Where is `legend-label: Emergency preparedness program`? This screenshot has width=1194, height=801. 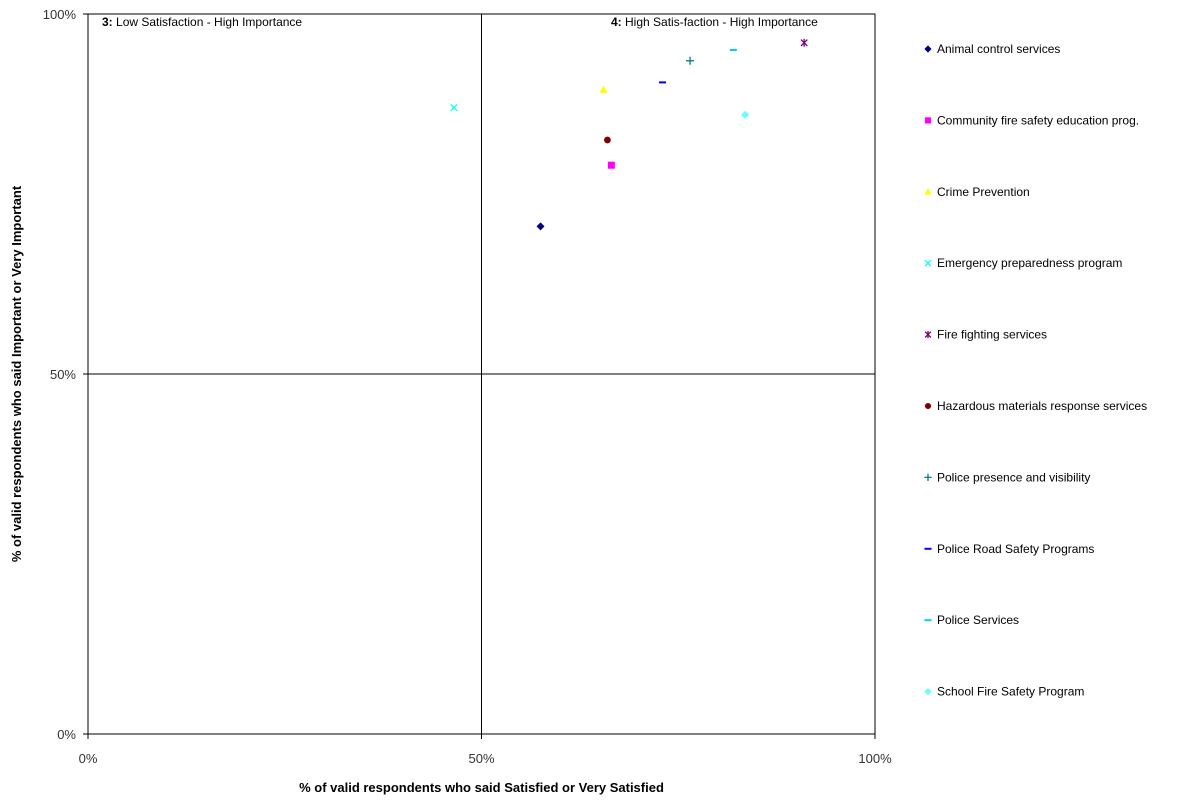
legend-label: Emergency preparedness program is located at coordinates (1029, 263).